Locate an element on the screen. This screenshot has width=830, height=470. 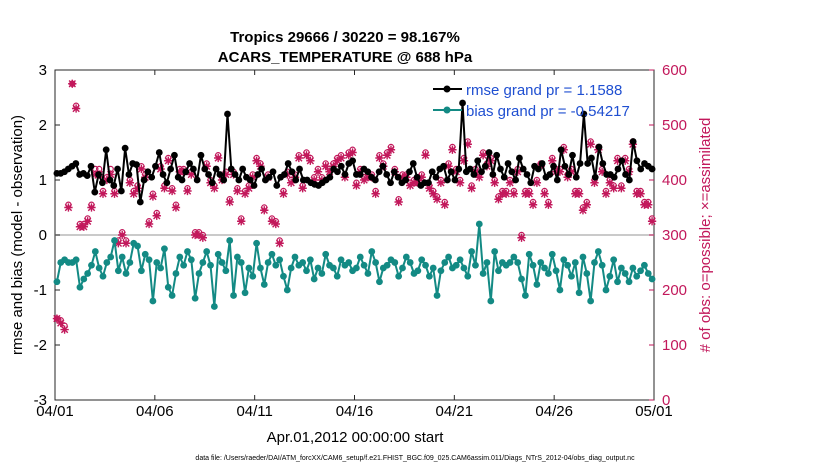
y-right-tick-label: 100 is located at coordinates (674, 345).